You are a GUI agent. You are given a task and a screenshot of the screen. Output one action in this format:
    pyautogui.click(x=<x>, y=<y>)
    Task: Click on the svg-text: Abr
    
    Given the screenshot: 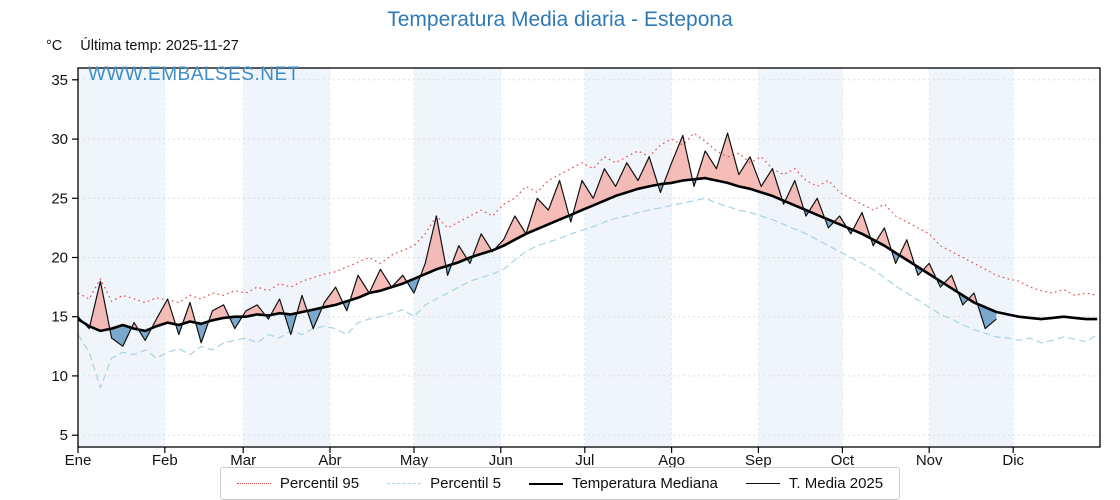 What is the action you would take?
    pyautogui.click(x=329, y=460)
    